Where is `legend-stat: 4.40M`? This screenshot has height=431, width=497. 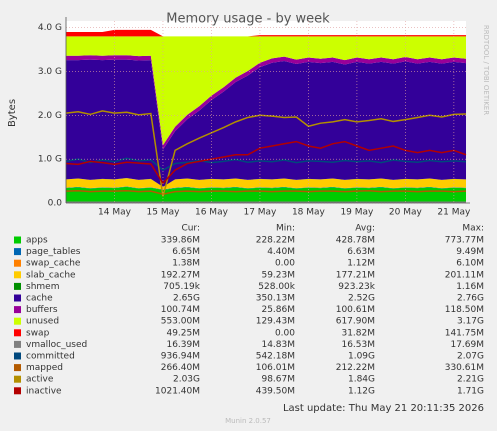
legend-stat: 4.40M is located at coordinates (281, 252).